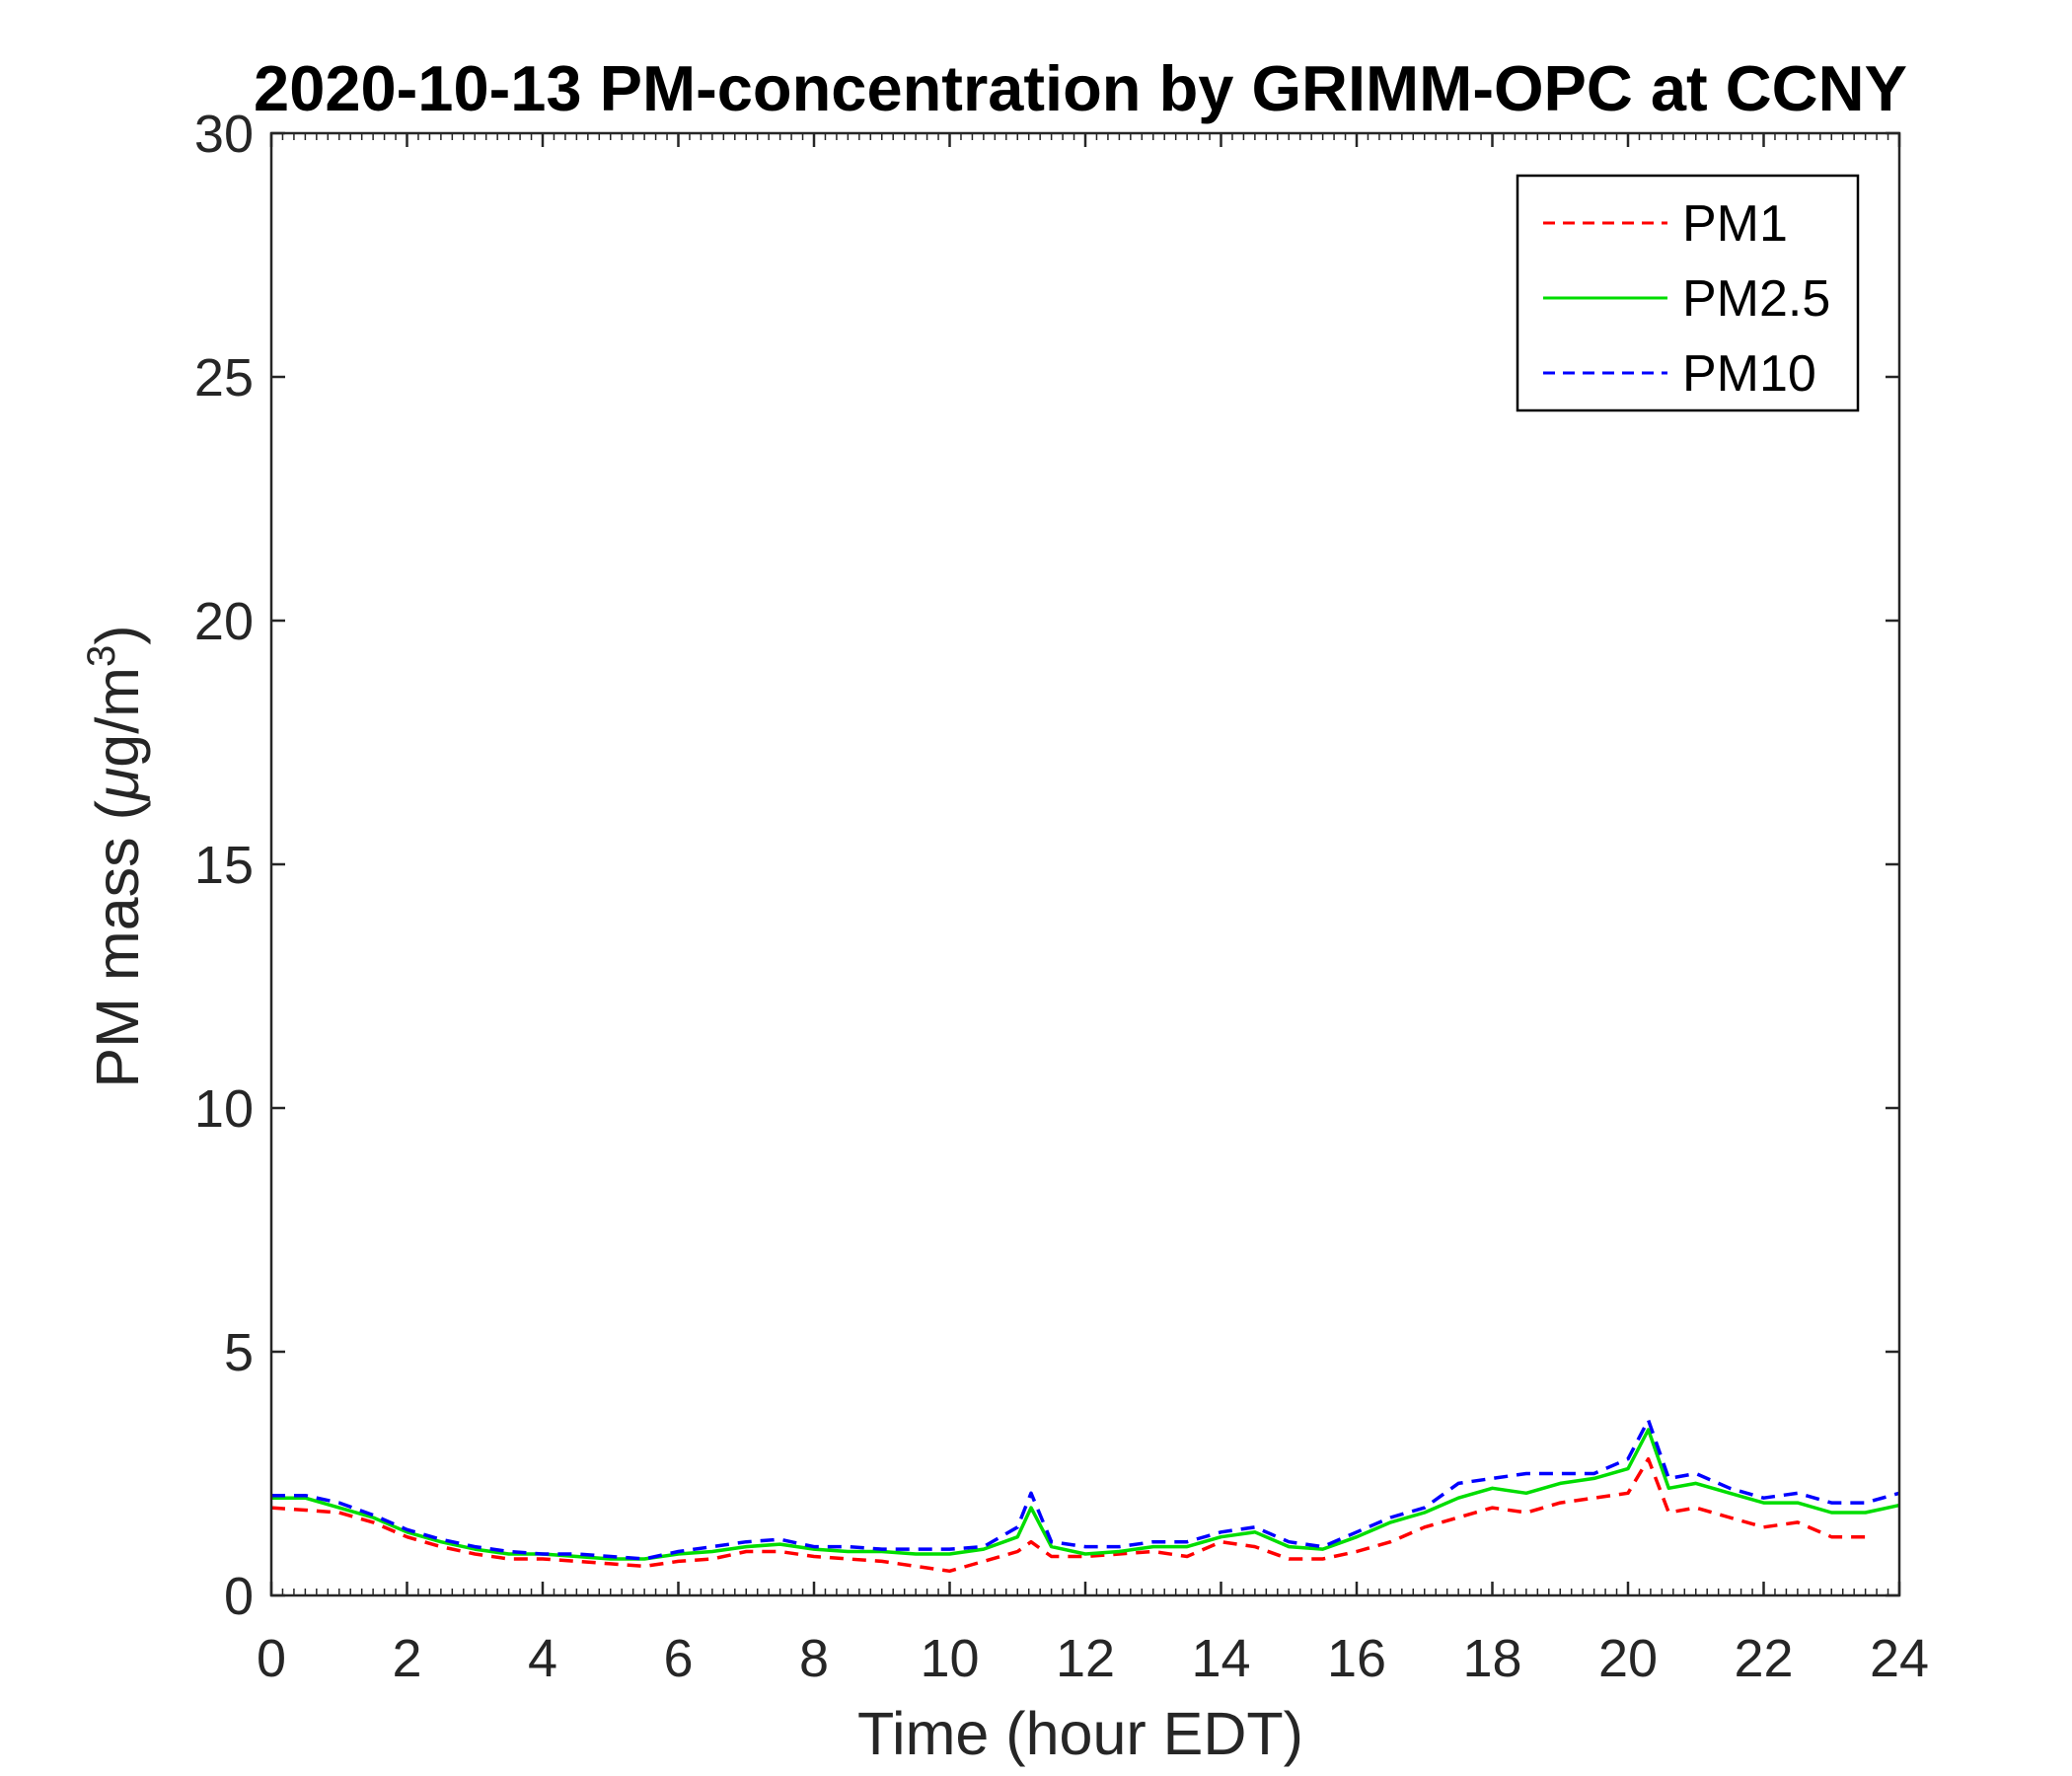 The width and height of the screenshot is (2072, 1776). I want to click on legend-label: PM10, so click(1749, 374).